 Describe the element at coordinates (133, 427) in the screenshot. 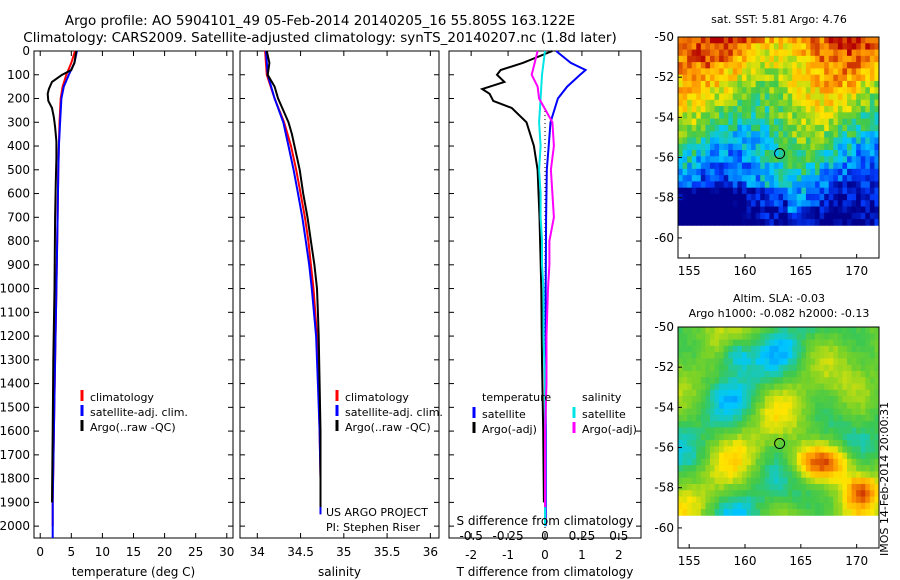

I see `legend-label-temperature: Argo(..raw -QC)` at that location.